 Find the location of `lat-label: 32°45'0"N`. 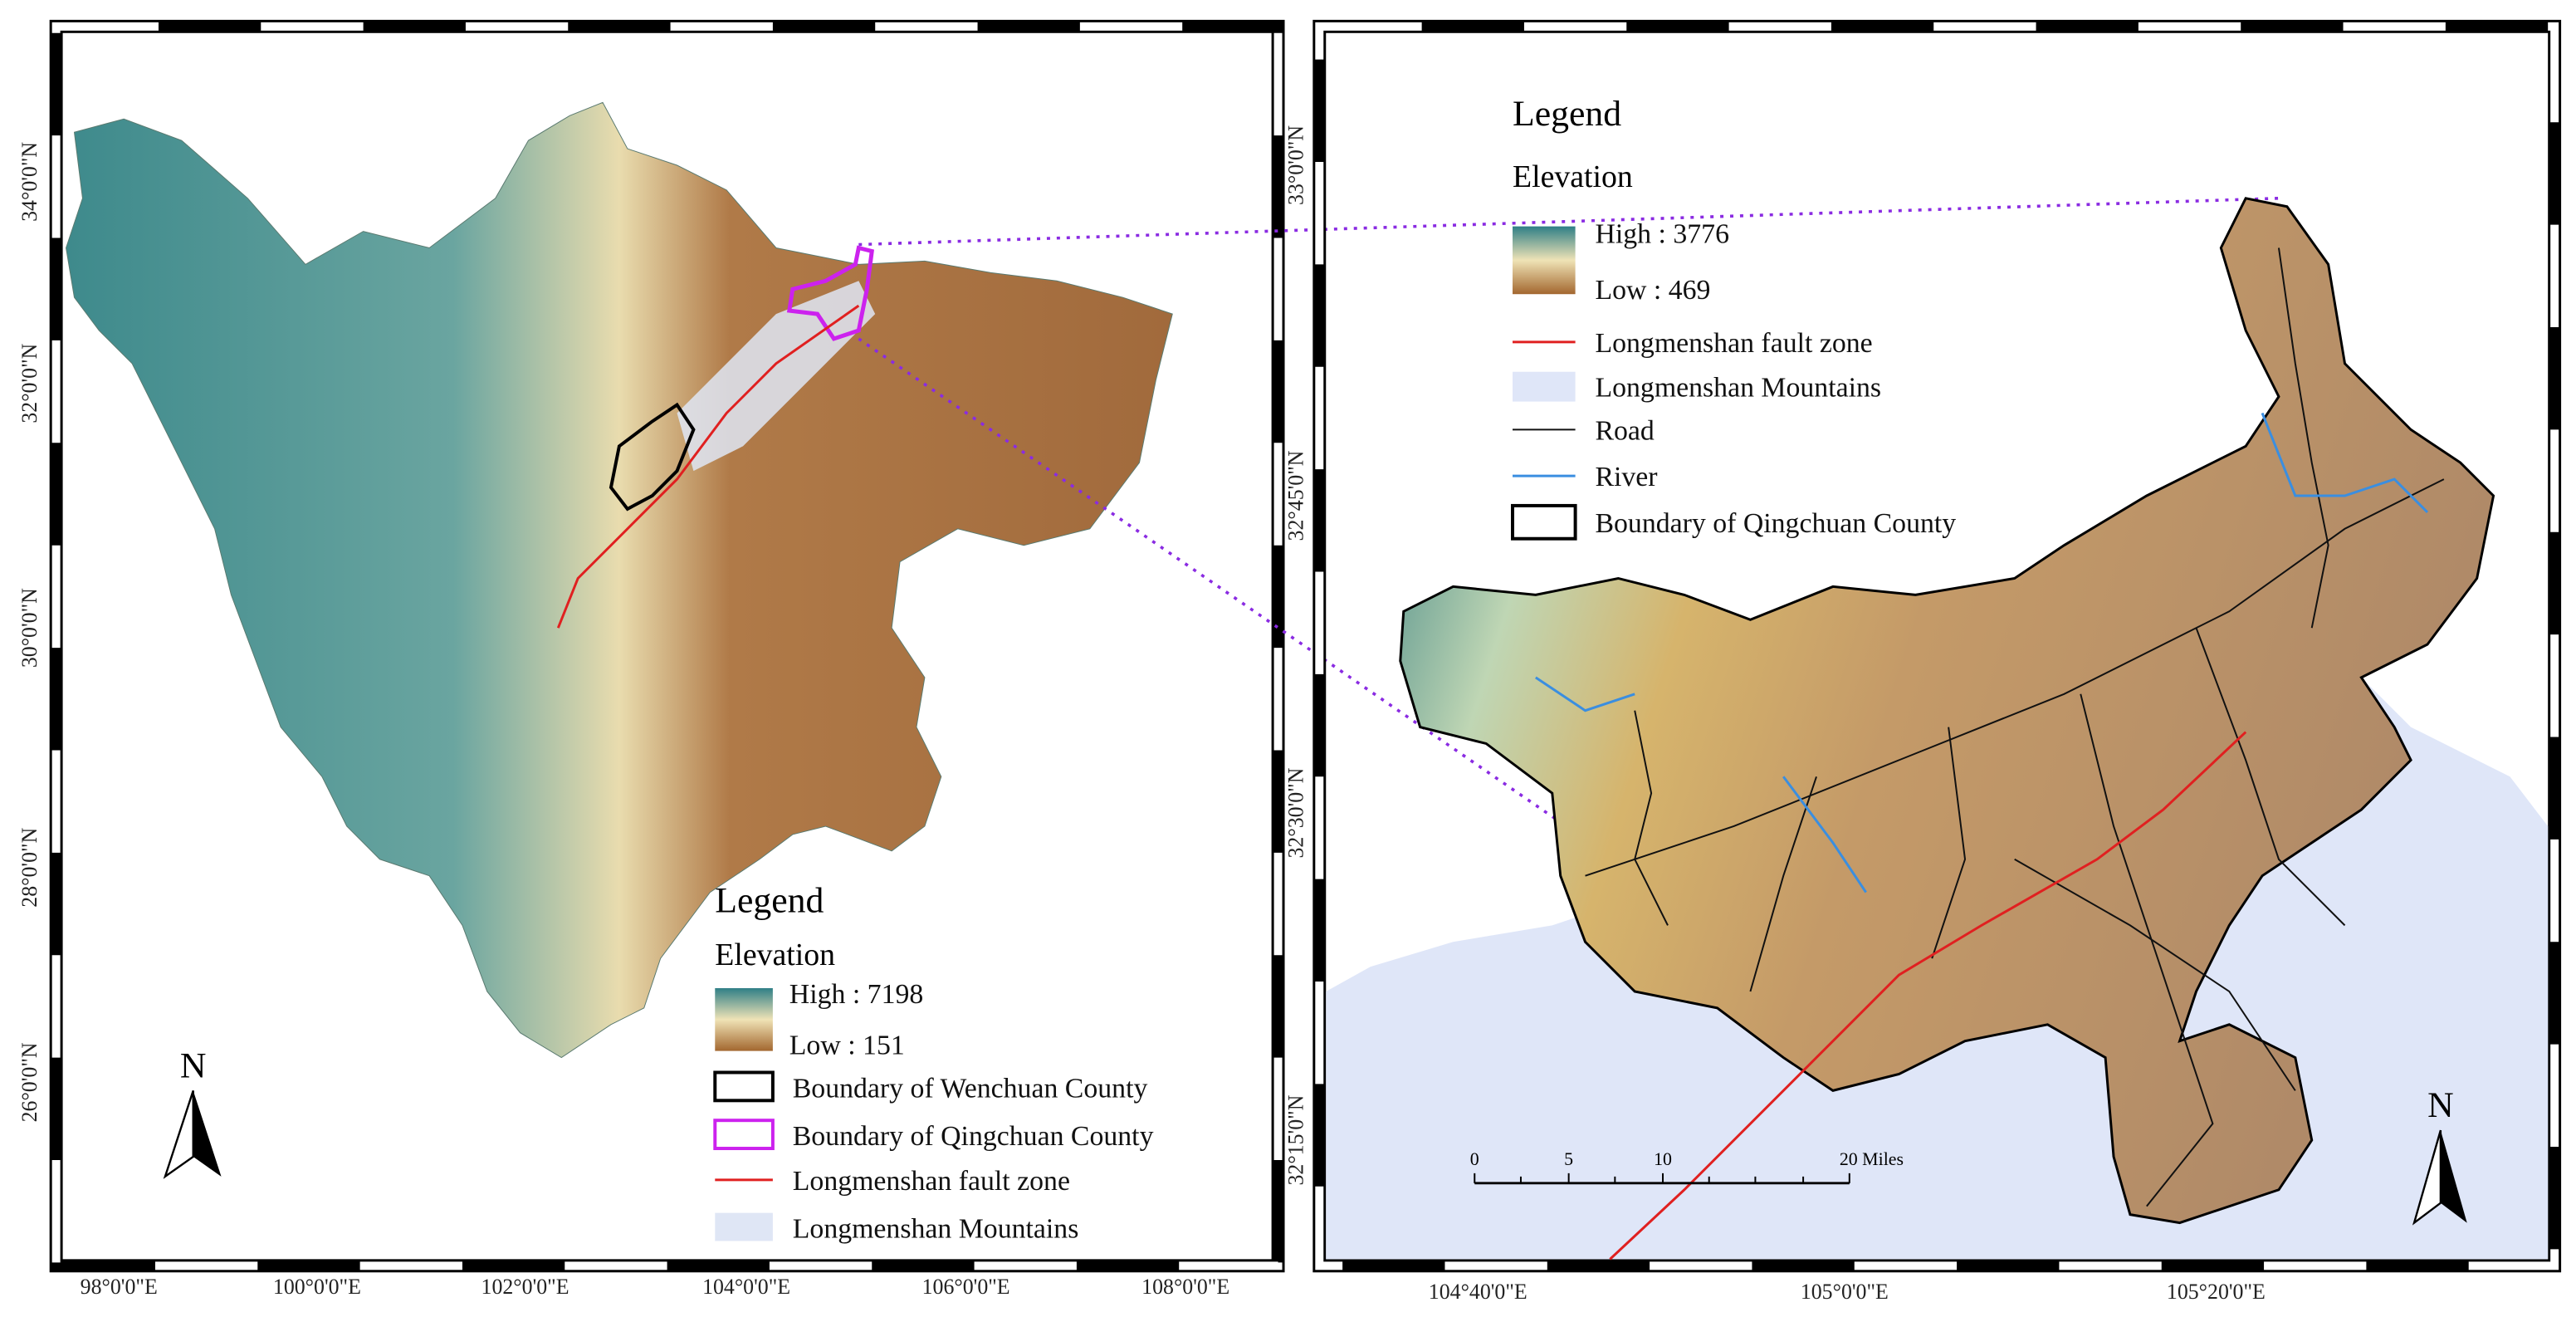

lat-label: 32°45'0"N is located at coordinates (1295, 495).